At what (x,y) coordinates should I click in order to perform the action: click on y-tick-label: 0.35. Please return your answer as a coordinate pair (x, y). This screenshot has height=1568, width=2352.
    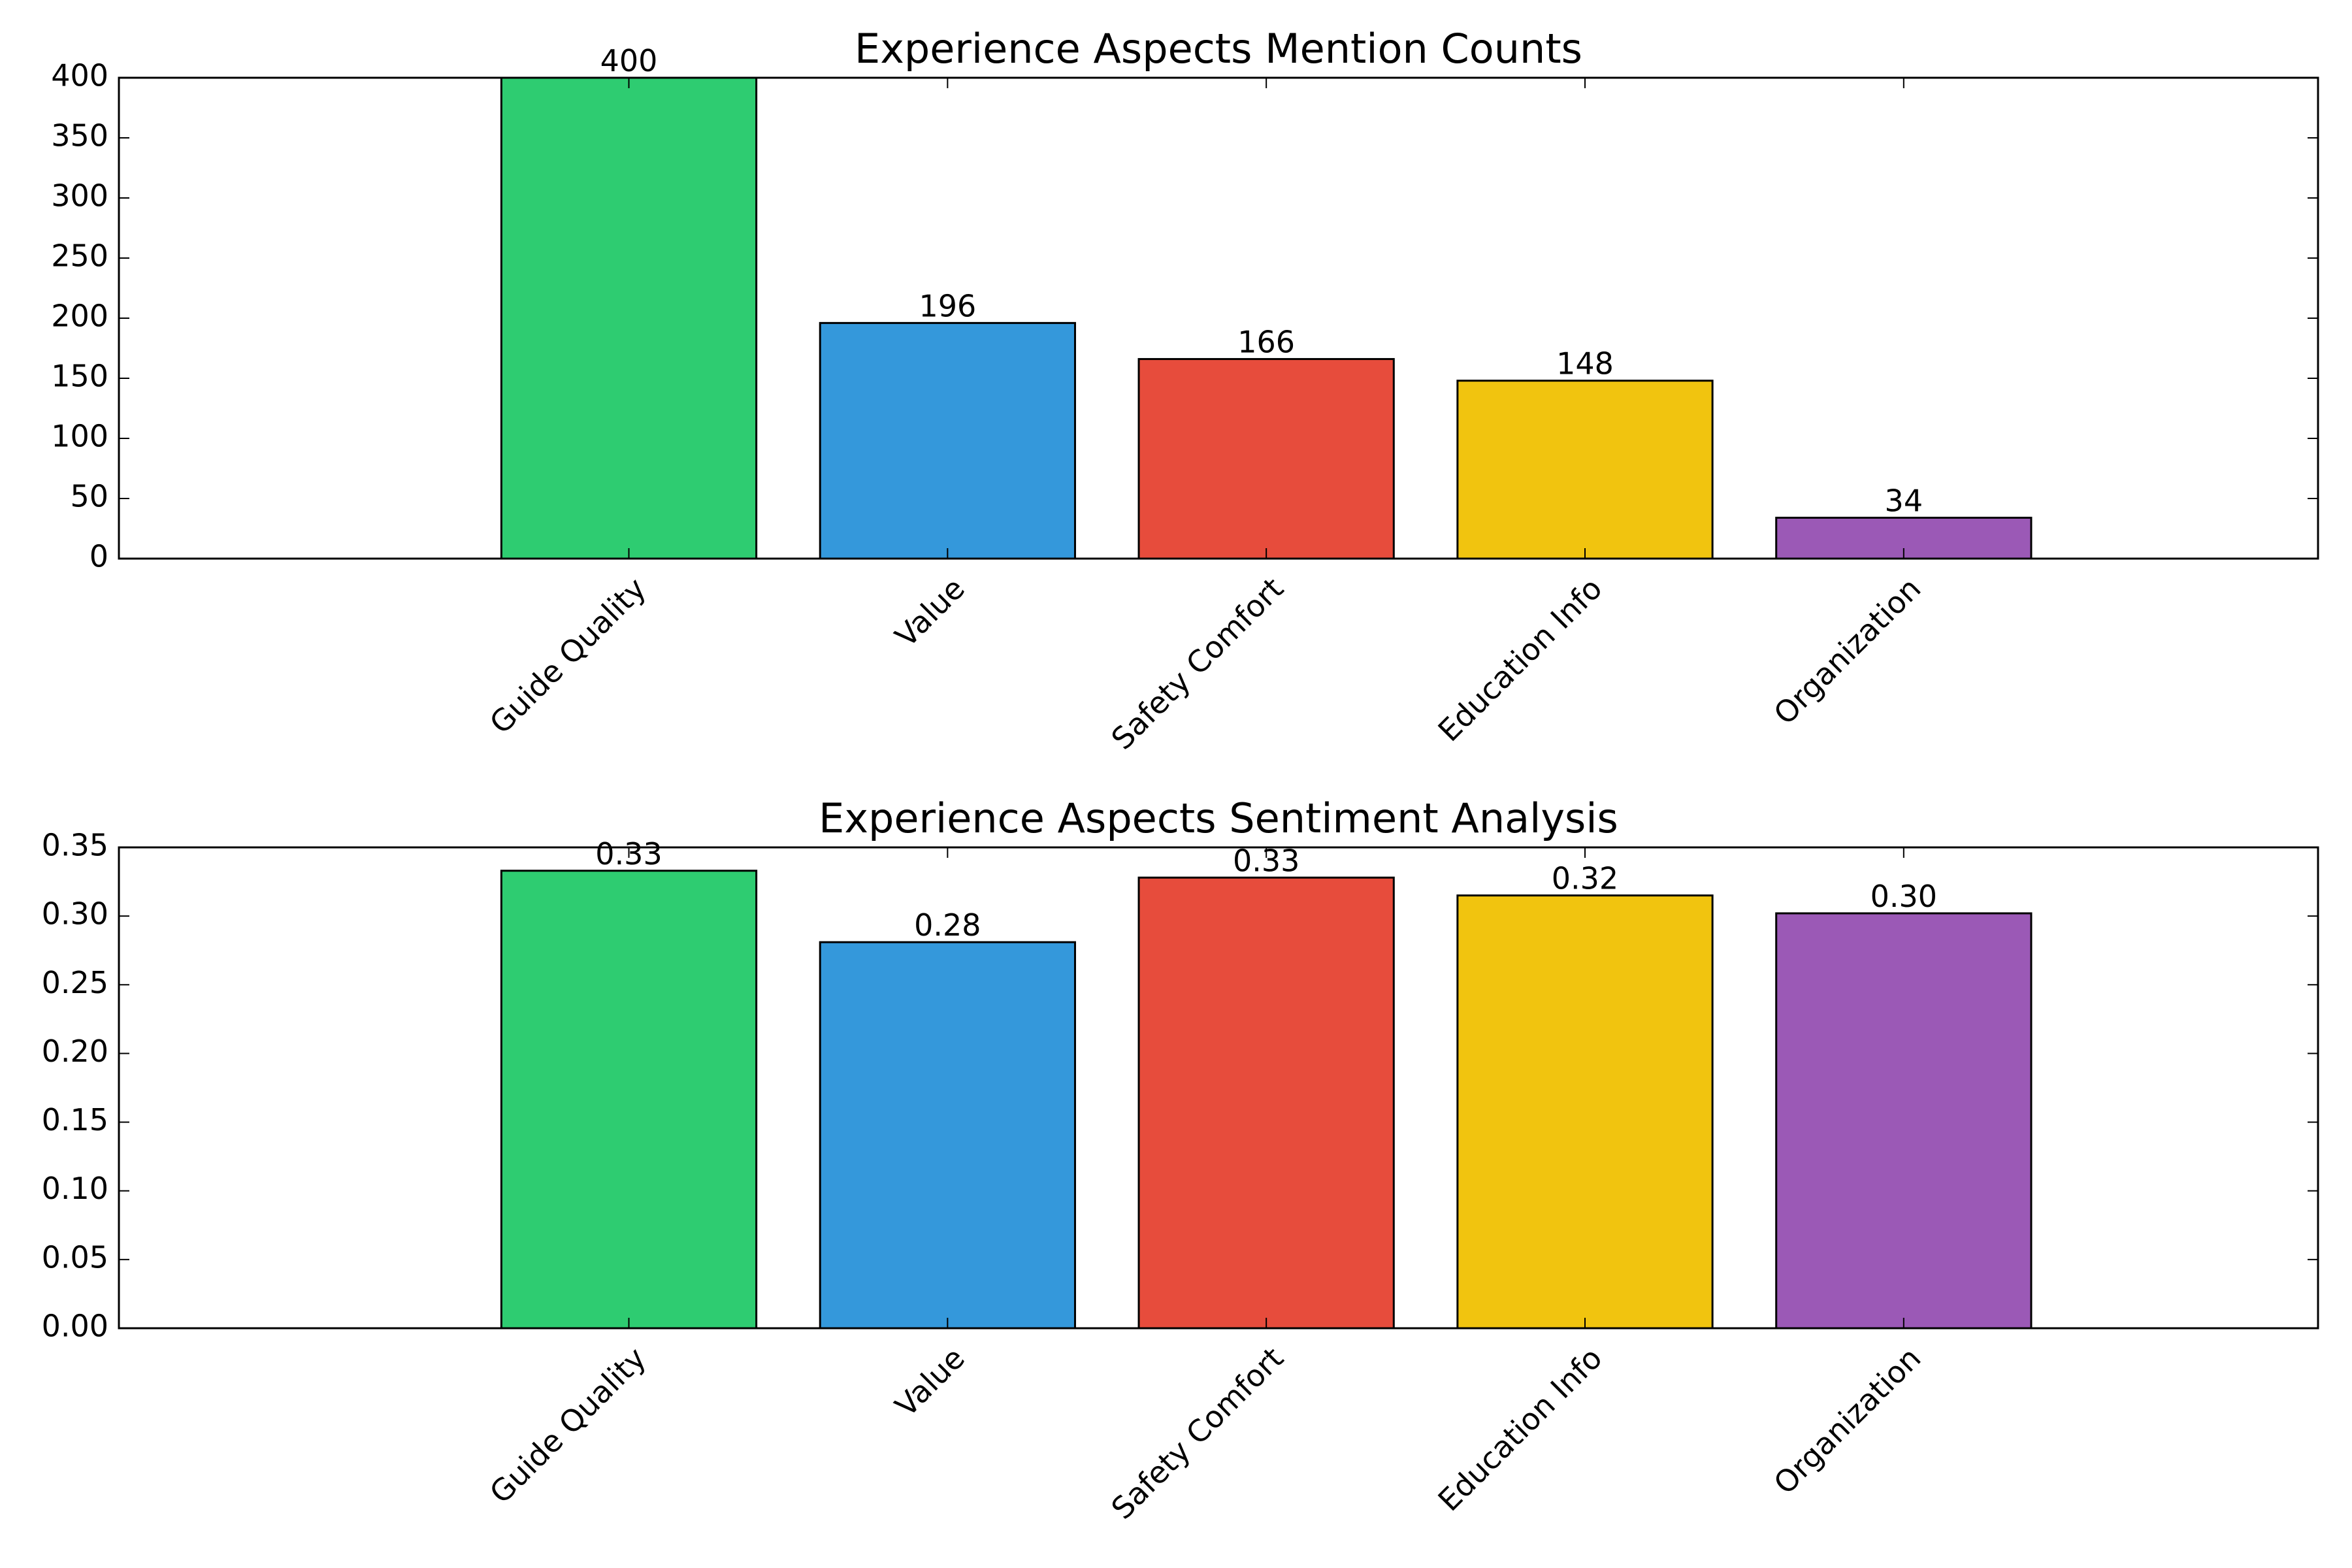
    Looking at the image, I should click on (75, 845).